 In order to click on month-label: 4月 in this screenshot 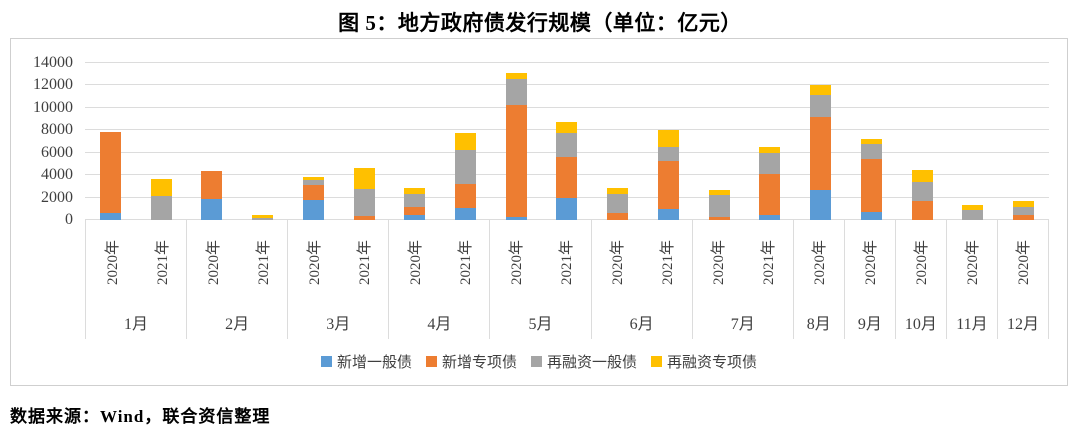, I will do `click(439, 324)`.